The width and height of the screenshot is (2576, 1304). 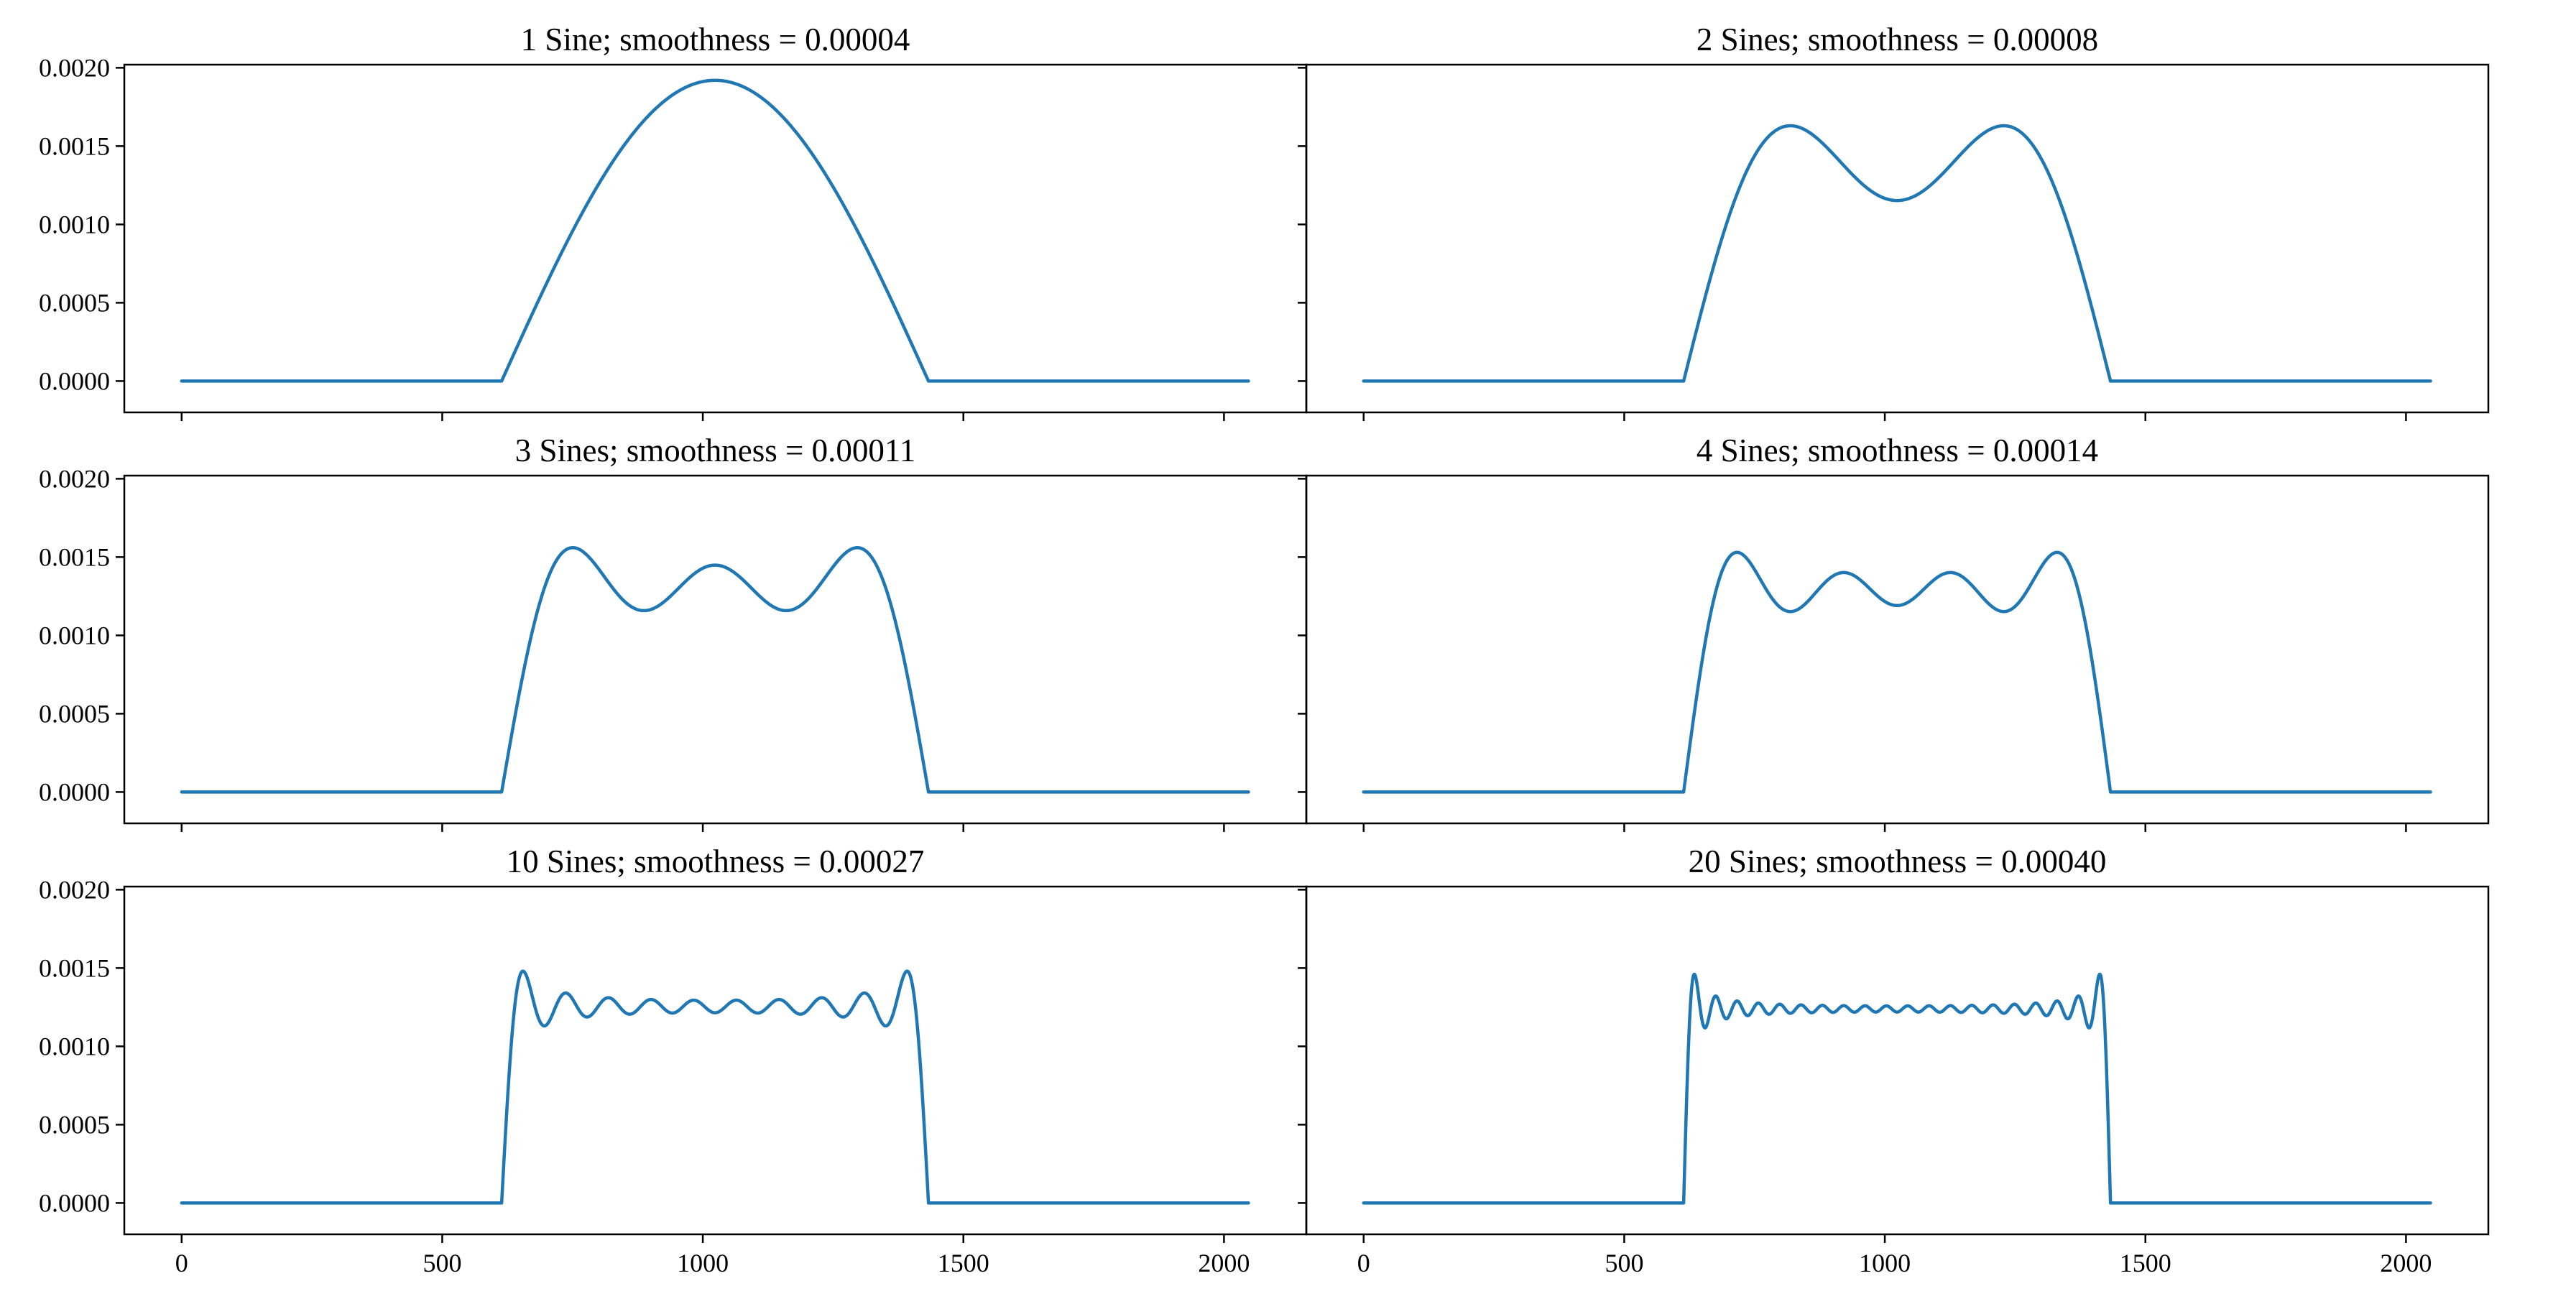 I want to click on subplot-2: 2 Sines; smoothness = 0.00008, so click(x=1894, y=221).